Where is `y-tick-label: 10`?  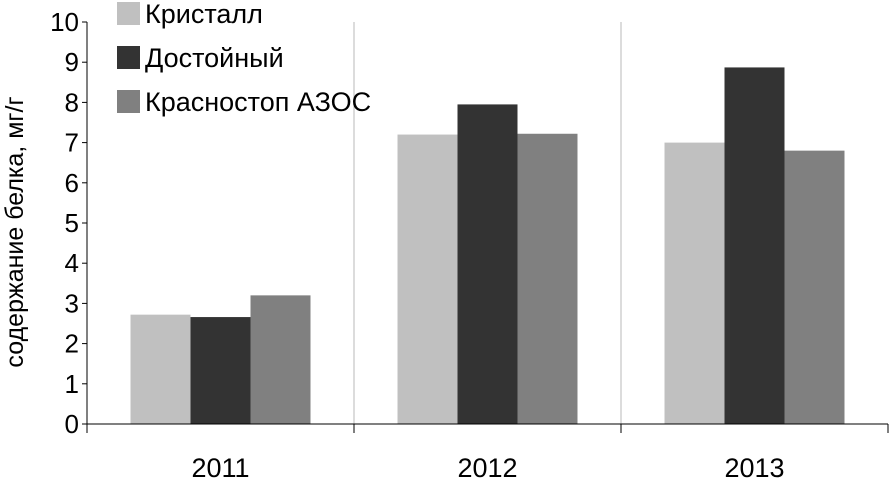 y-tick-label: 10 is located at coordinates (64, 22).